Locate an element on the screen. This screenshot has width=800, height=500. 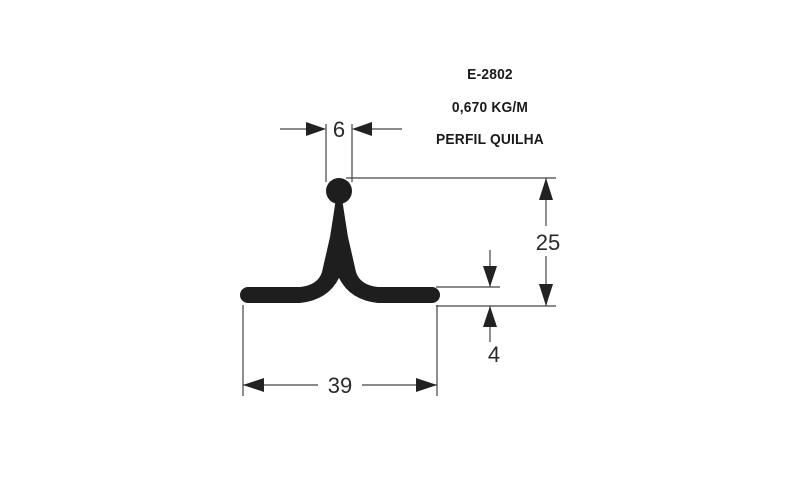
height-label: 25 is located at coordinates (548, 242).